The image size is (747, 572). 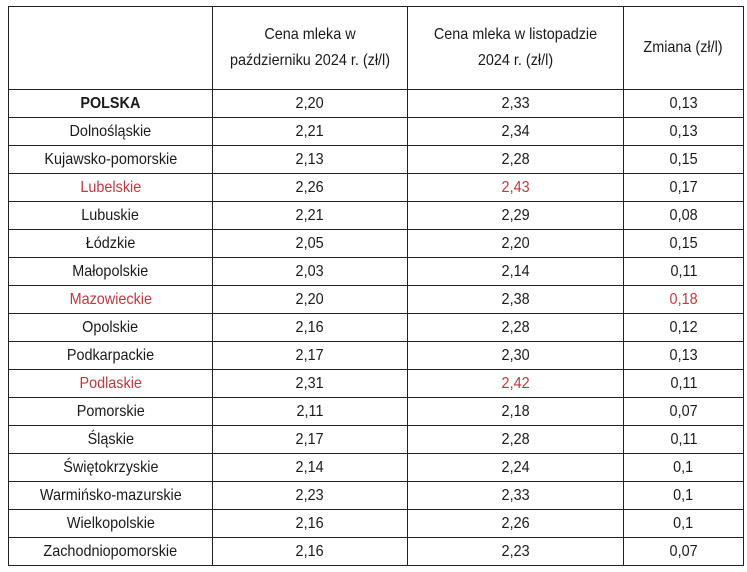 I want to click on october-price-cell: 2,05, so click(x=310, y=243).